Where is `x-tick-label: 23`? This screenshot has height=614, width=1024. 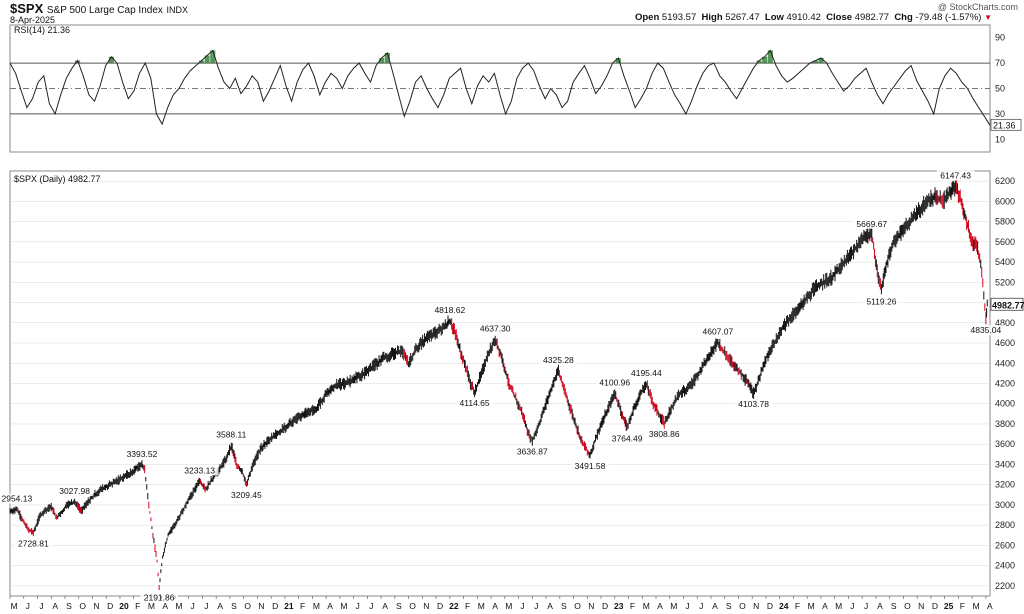
x-tick-label: 23 is located at coordinates (619, 606).